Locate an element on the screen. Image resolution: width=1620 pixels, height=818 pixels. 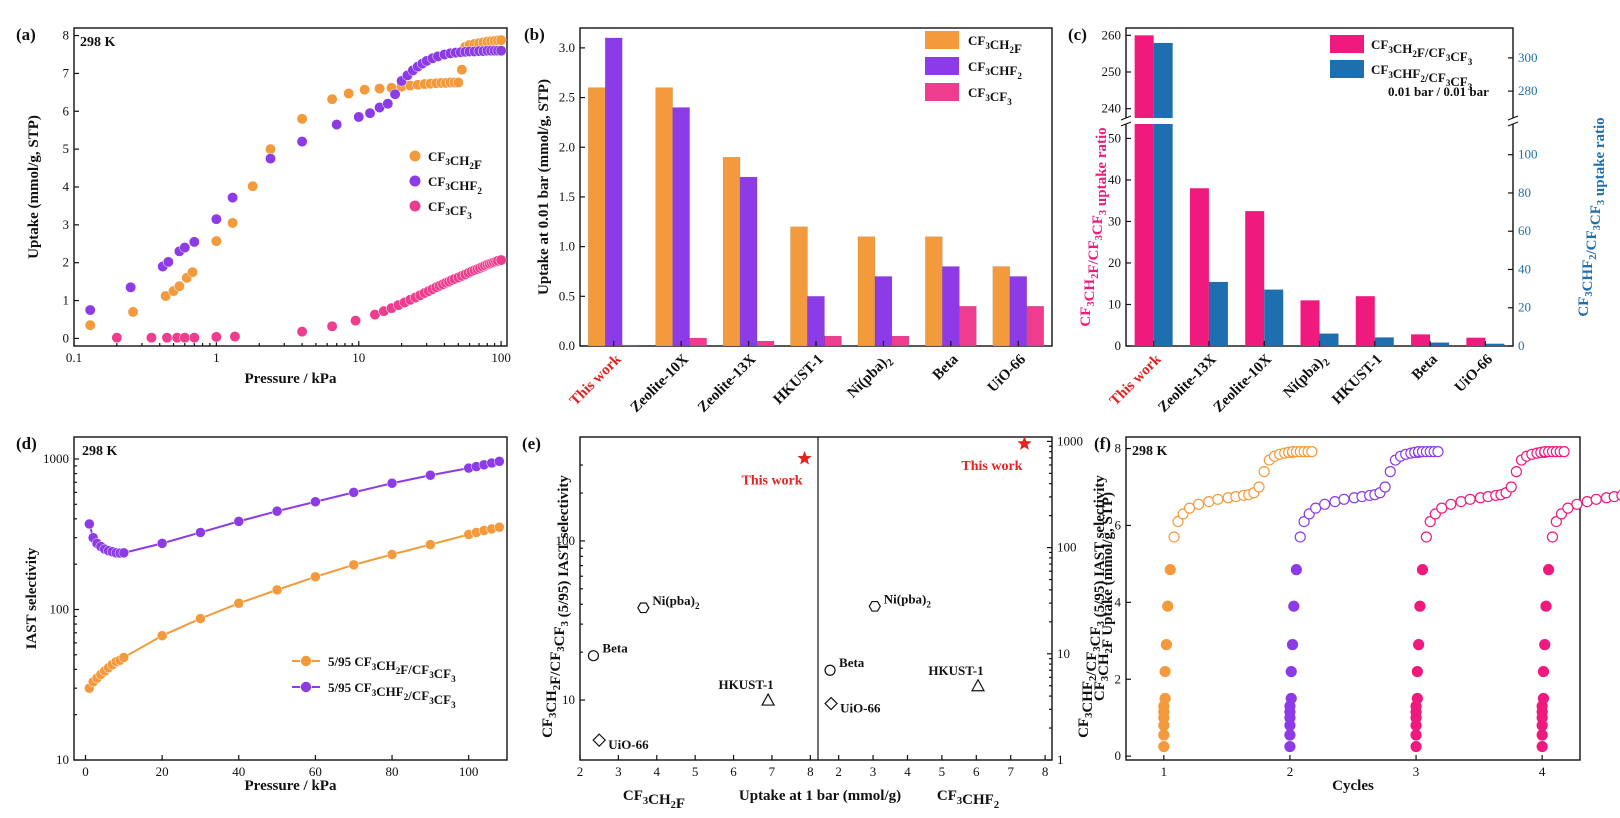
legend-label-5/95 CF3CH2F/CF3CF3: 5/95 CF3CH2F/CF3CF3 is located at coordinates (392, 669).